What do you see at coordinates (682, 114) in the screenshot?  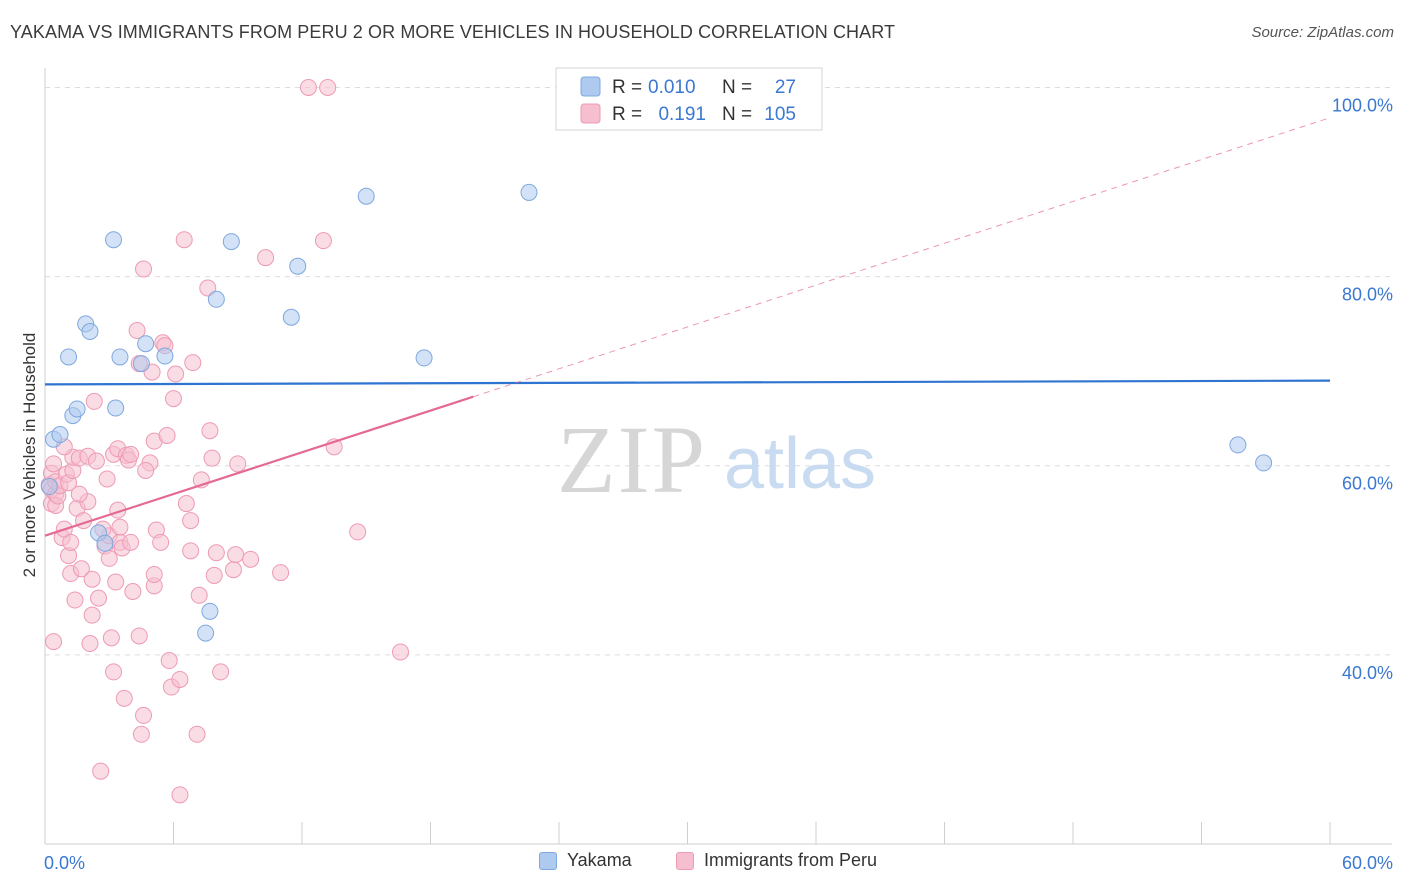 I see `legend-r-value: 0.191` at bounding box center [682, 114].